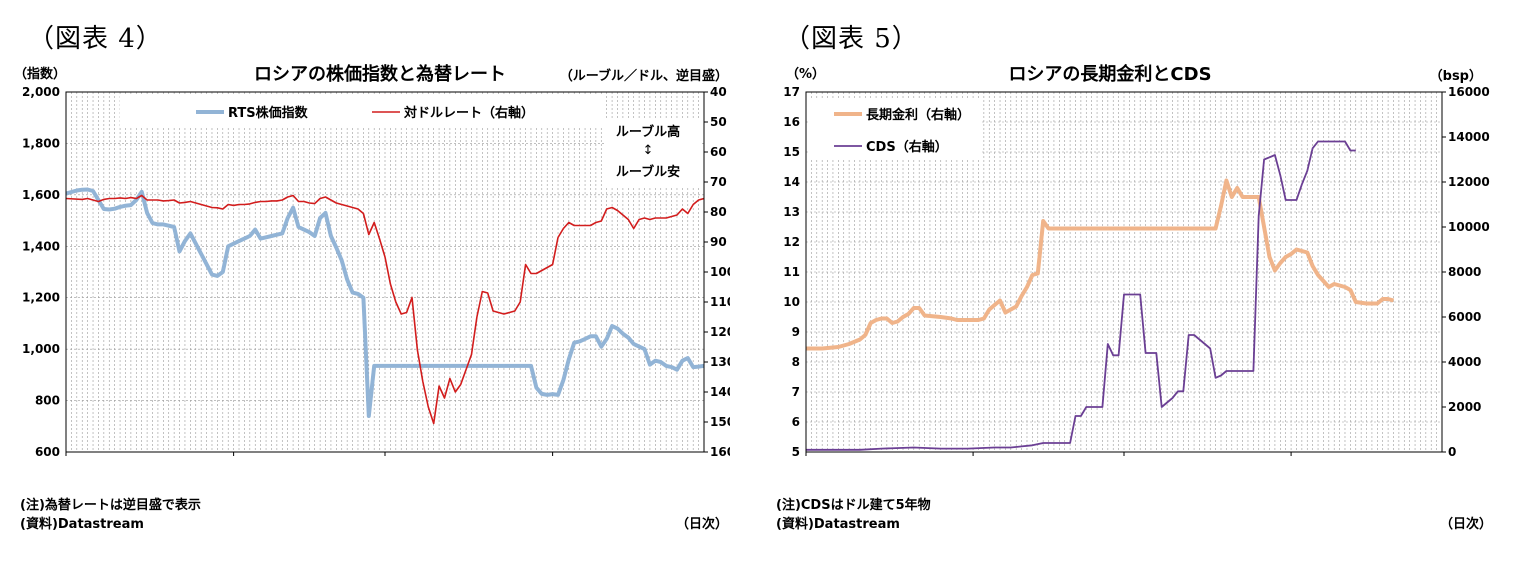 Image resolution: width=1513 pixels, height=570 pixels. What do you see at coordinates (1469, 92) in the screenshot?
I see `y2-tick-label: 16000` at bounding box center [1469, 92].